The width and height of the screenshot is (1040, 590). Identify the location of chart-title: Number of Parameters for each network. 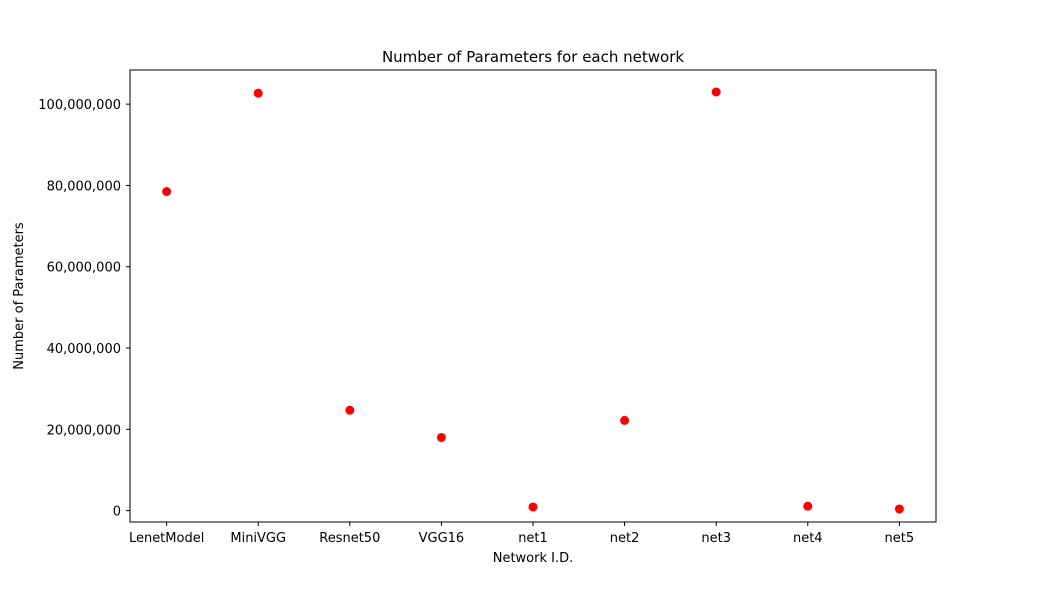
(533, 57).